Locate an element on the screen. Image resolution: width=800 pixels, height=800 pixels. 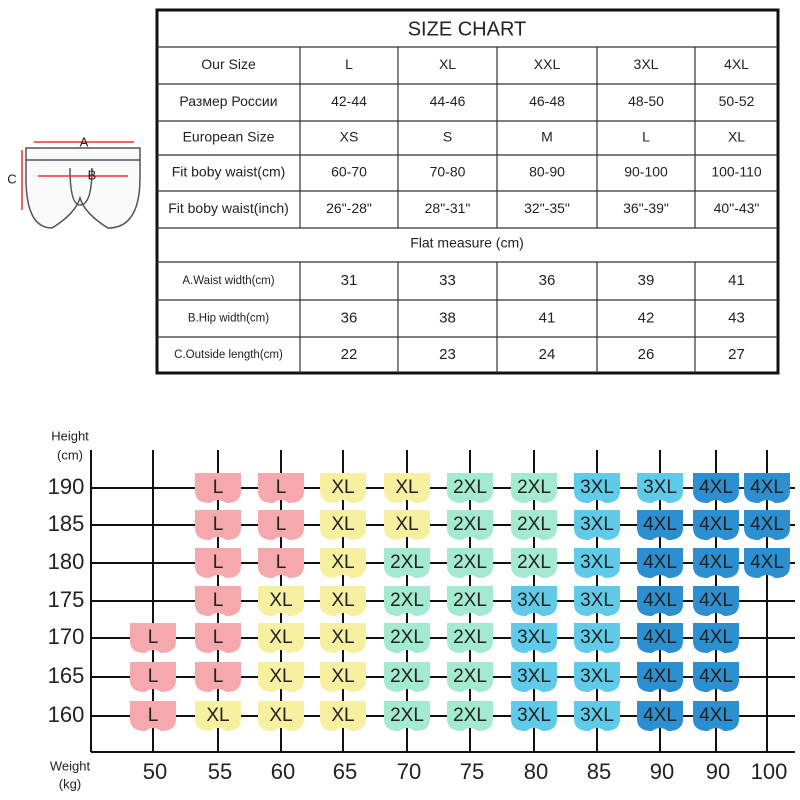
diagram-label: A is located at coordinates (84, 141).